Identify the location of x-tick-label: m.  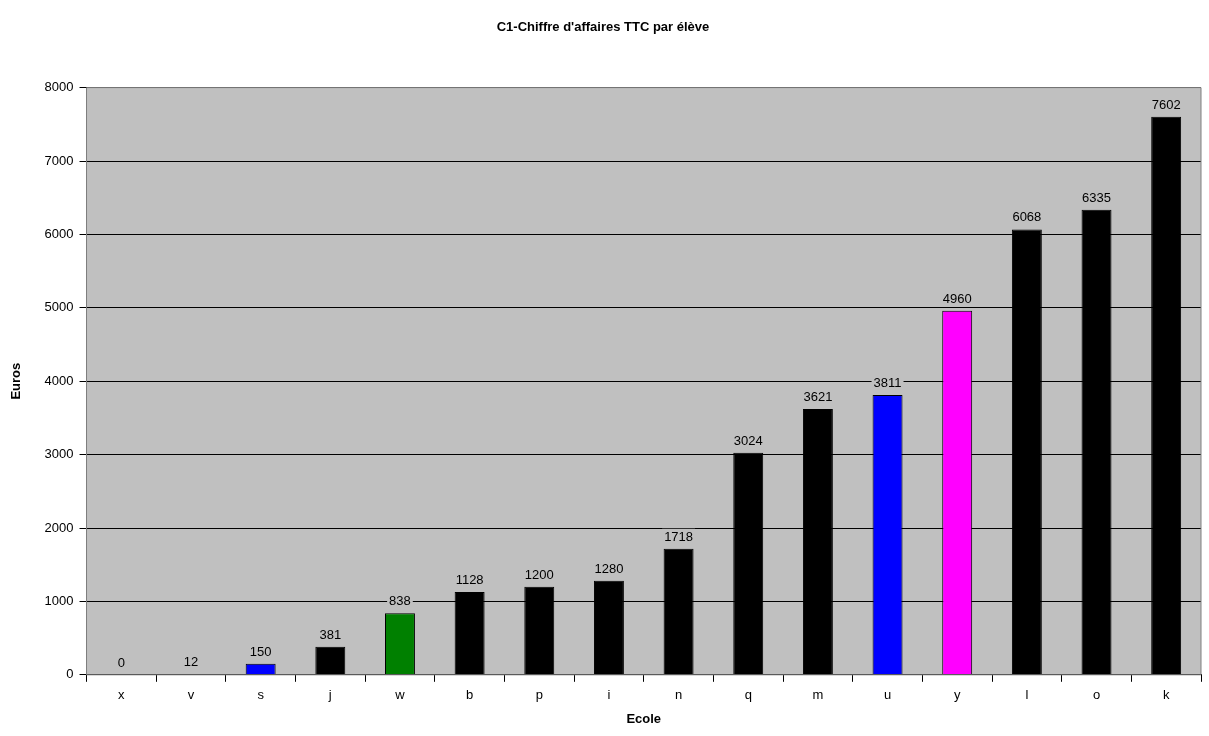
(818, 695).